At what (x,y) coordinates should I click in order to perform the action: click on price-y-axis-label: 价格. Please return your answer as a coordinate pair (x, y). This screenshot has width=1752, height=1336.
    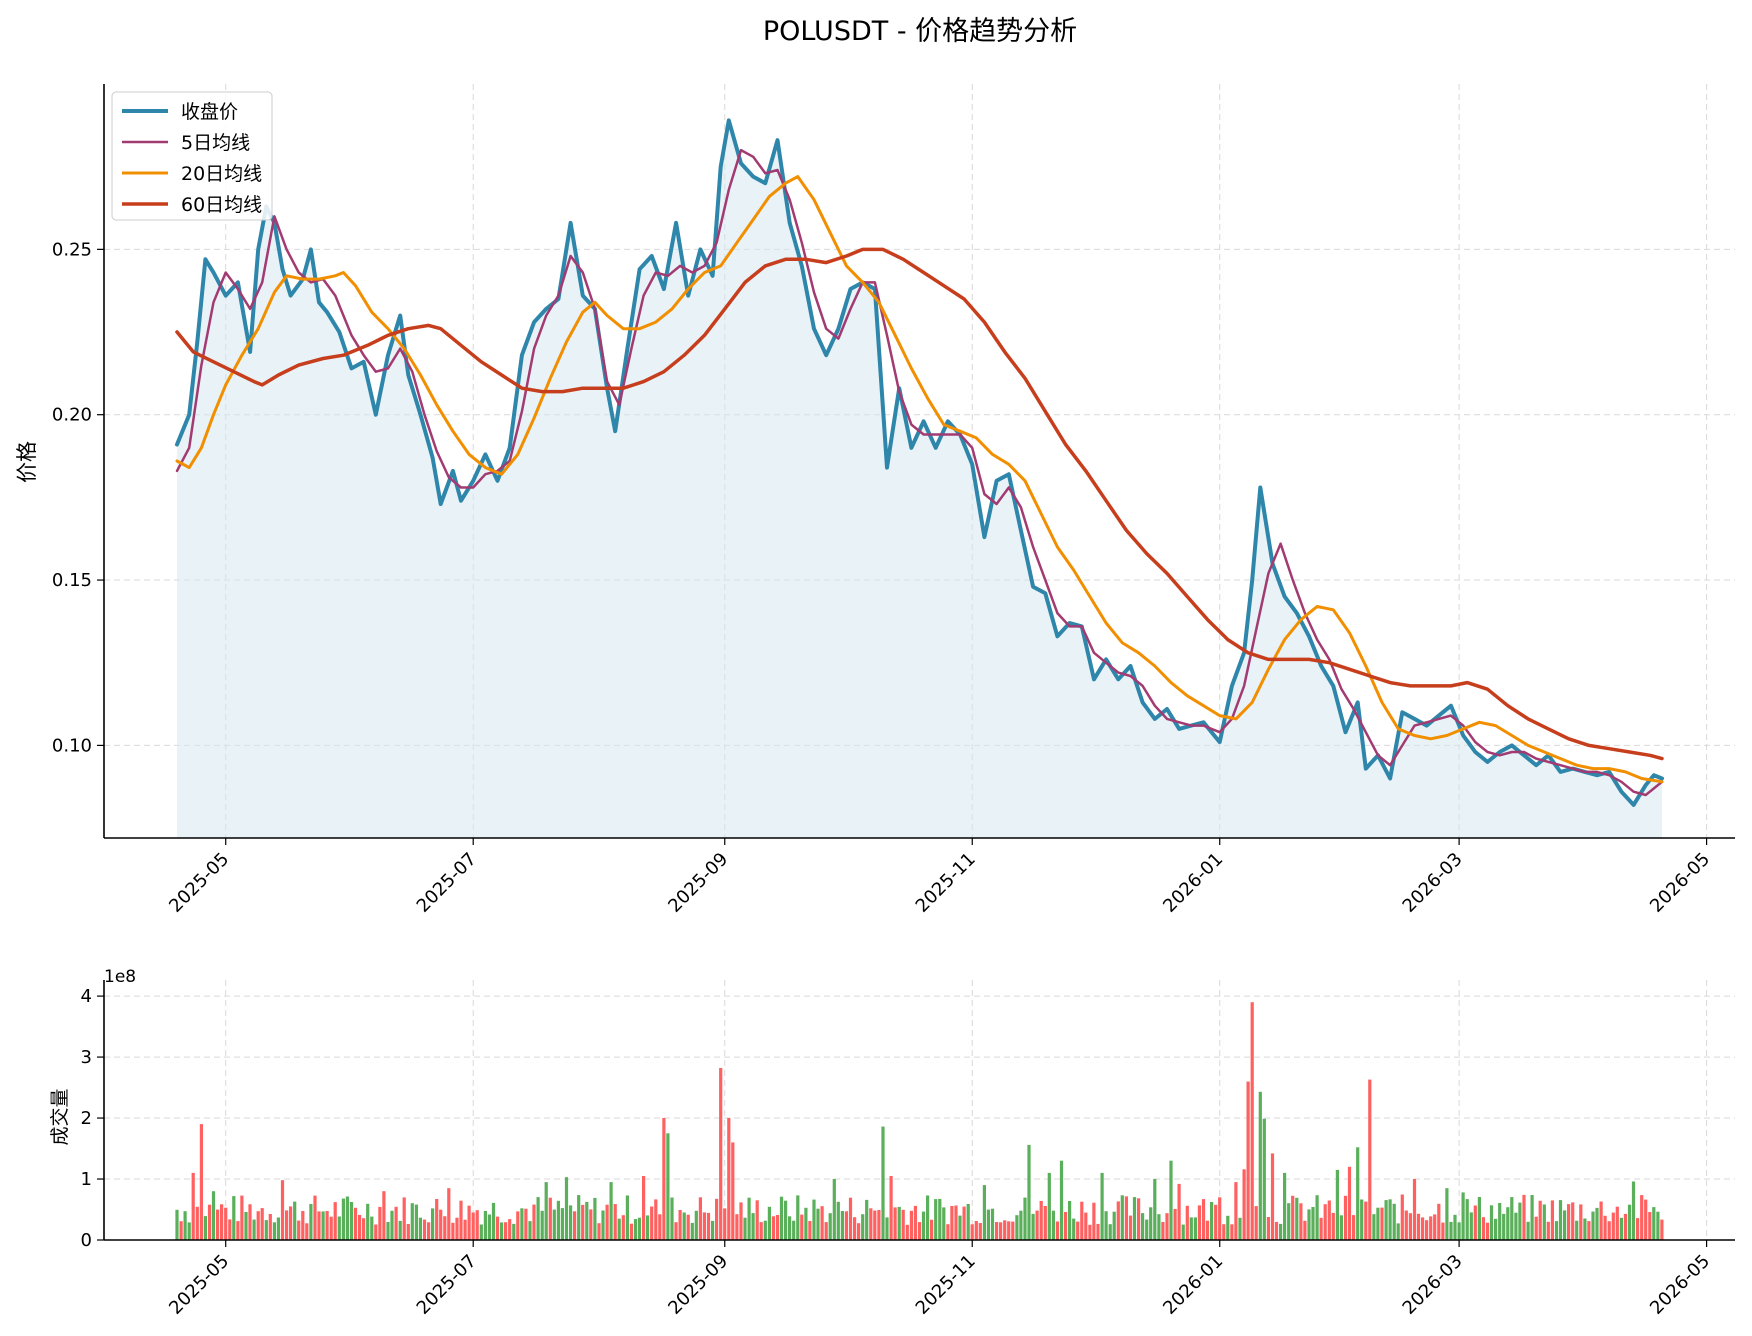
    Looking at the image, I should click on (27, 462).